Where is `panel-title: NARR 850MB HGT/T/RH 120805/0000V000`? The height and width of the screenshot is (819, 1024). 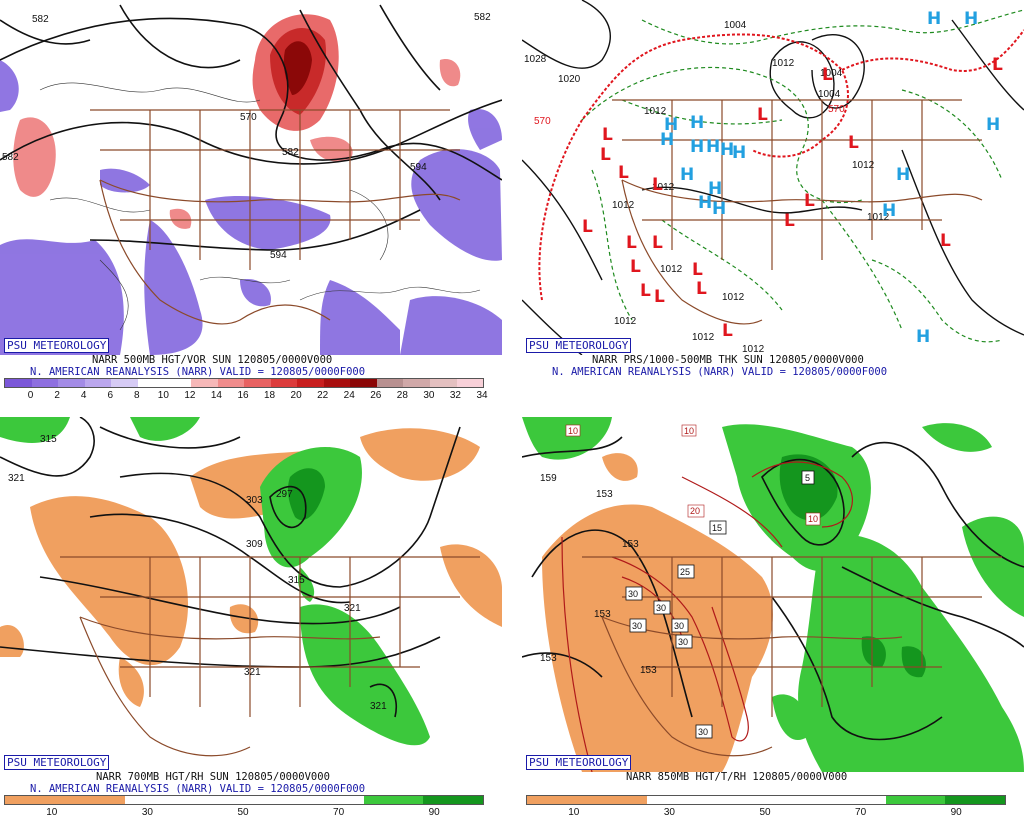
panel-title: NARR 850MB HGT/T/RH 120805/0000V000 is located at coordinates (737, 777).